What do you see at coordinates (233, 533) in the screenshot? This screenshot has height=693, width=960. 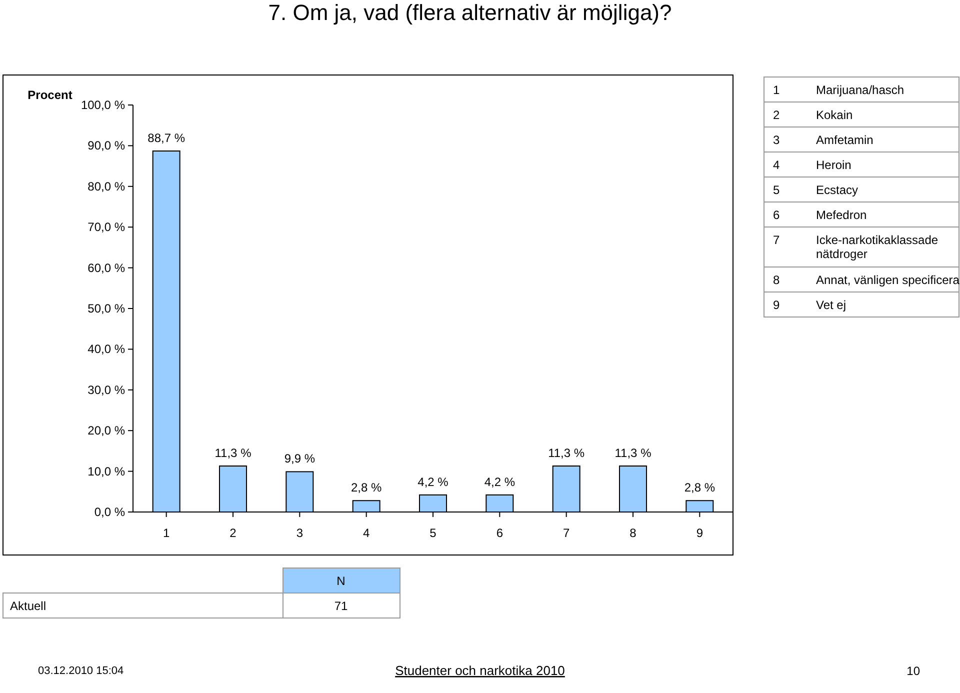 I see `x-tick-label: 2` at bounding box center [233, 533].